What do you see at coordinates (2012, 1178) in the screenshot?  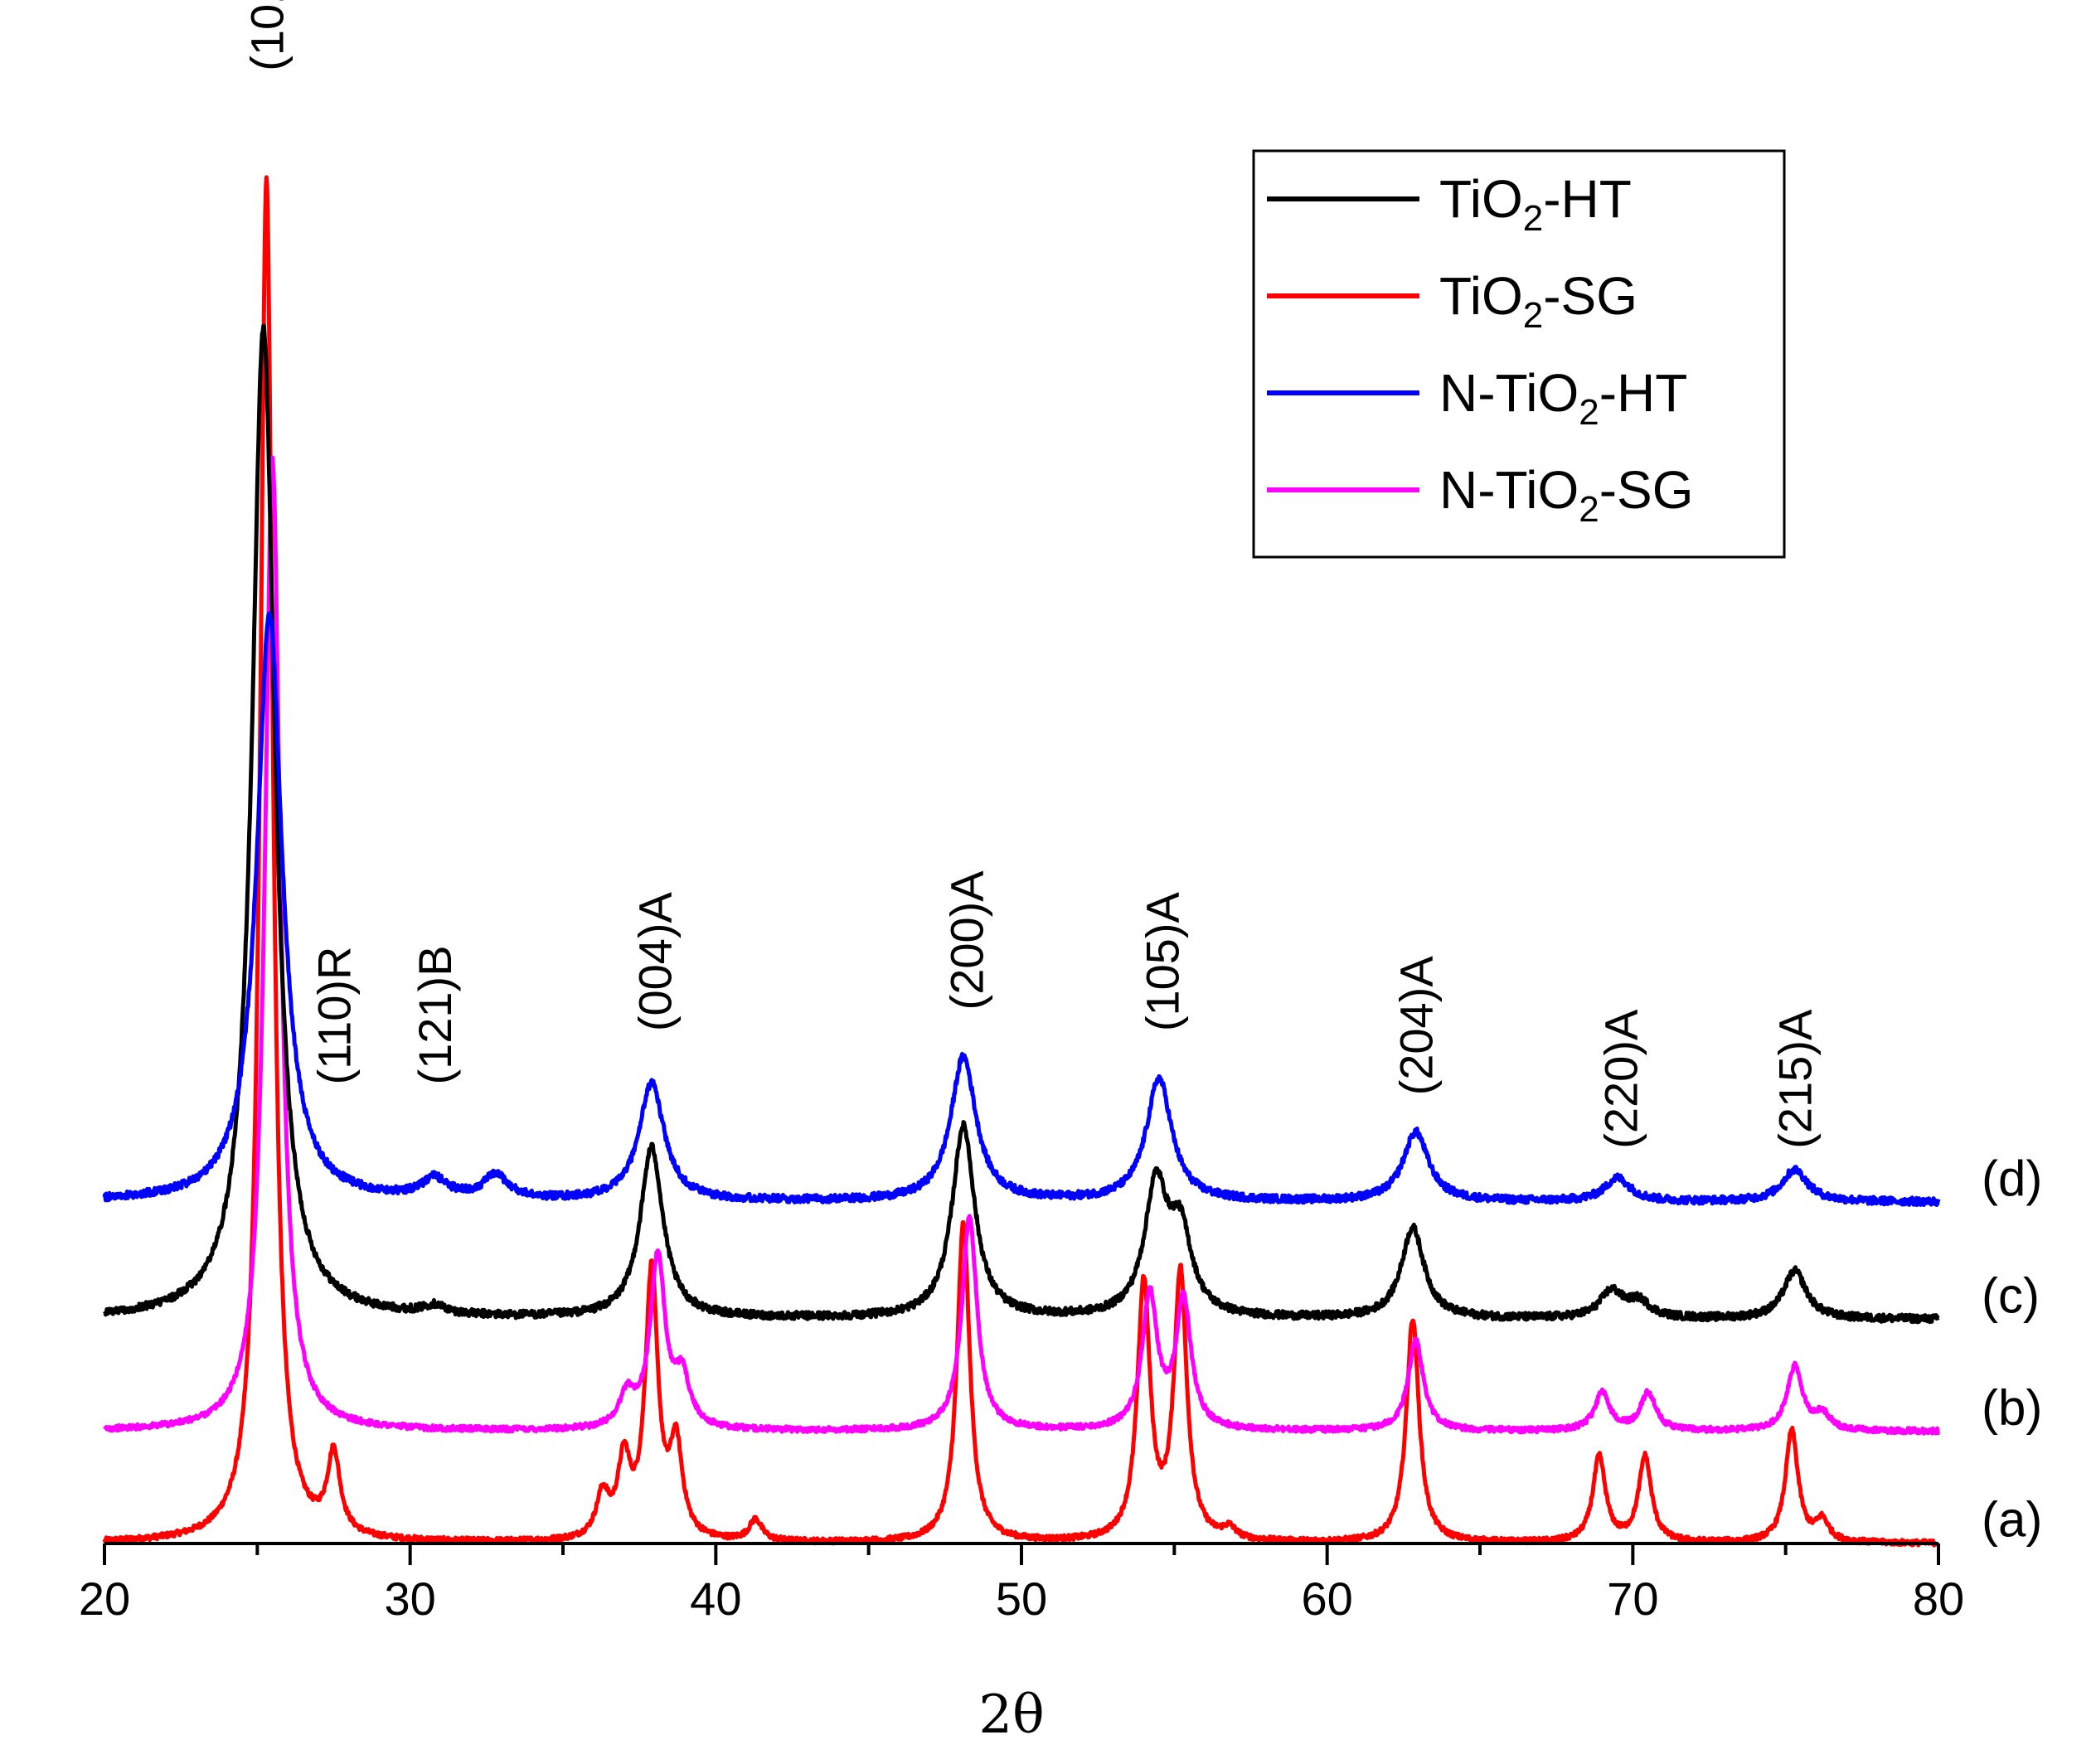 I see `curve-label: (d)` at bounding box center [2012, 1178].